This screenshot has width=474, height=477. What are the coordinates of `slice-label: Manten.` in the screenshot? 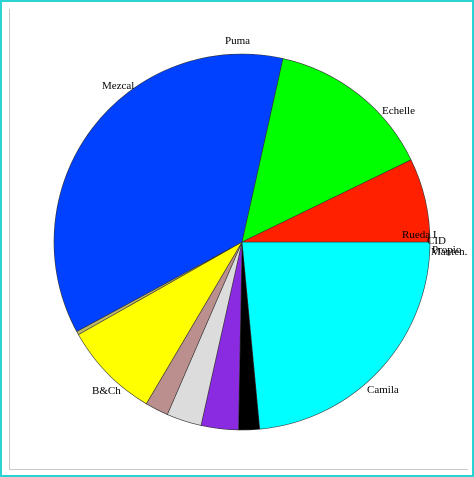 It's located at (449, 252).